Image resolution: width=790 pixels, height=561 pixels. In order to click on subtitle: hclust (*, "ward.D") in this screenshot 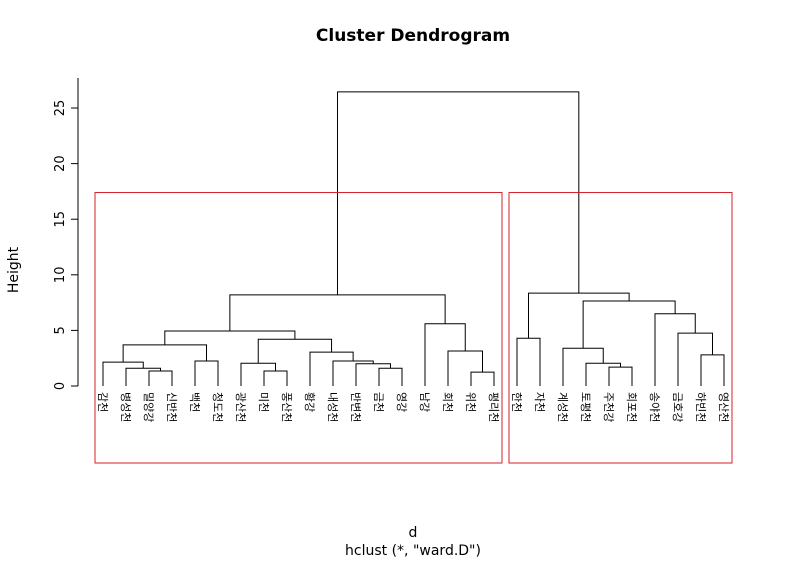, I will do `click(413, 551)`.